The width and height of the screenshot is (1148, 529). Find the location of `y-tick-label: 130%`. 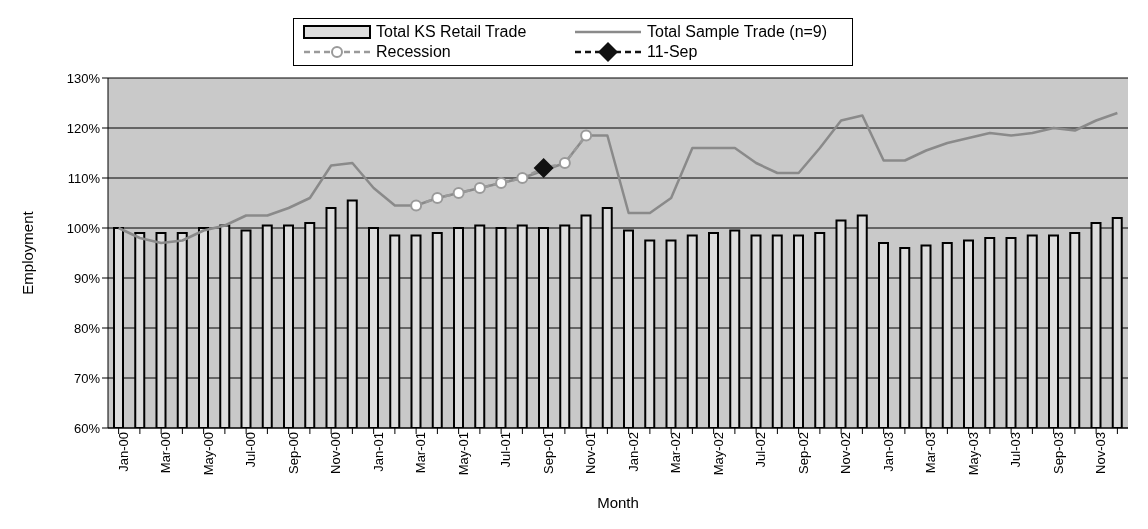

y-tick-label: 130% is located at coordinates (83, 78).